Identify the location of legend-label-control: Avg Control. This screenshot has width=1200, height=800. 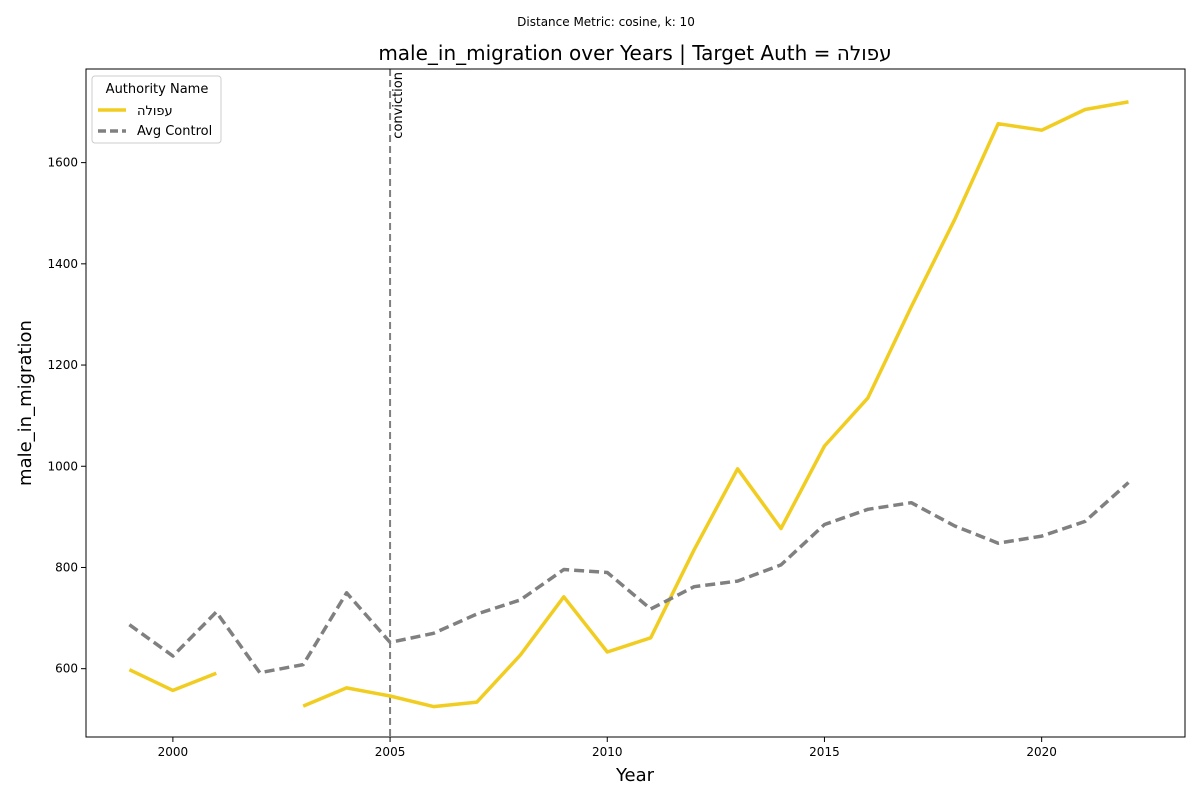
(174, 131).